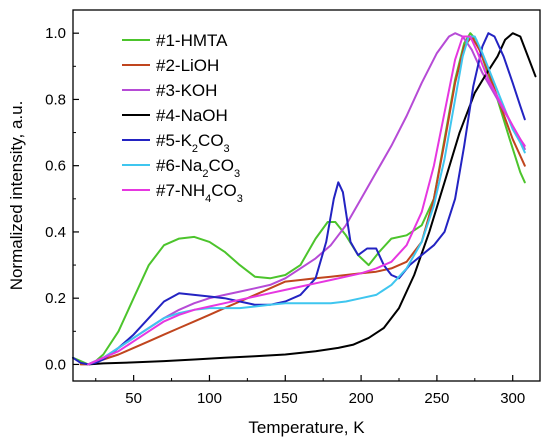  I want to click on legend-label-6: #6-Na2CO3, so click(198, 168).